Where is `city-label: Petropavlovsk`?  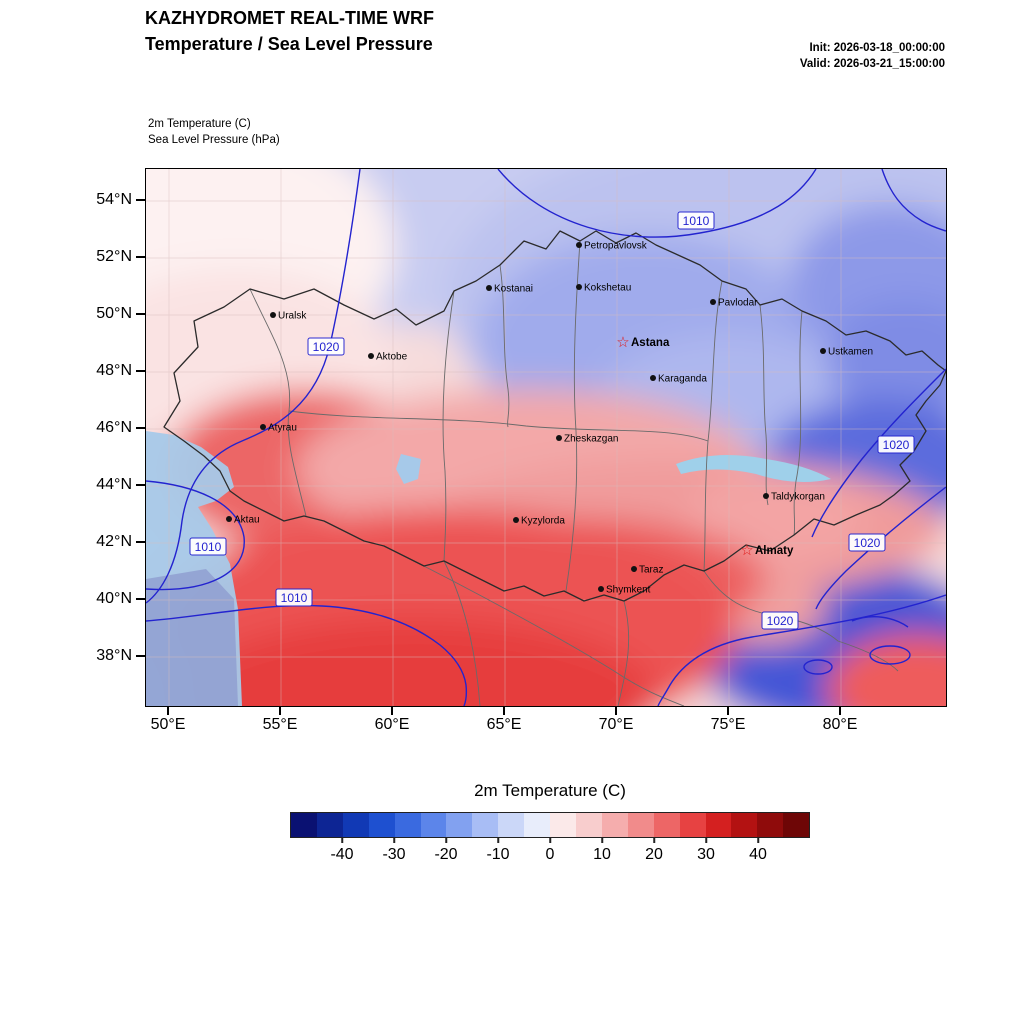
city-label: Petropavlovsk is located at coordinates (616, 246).